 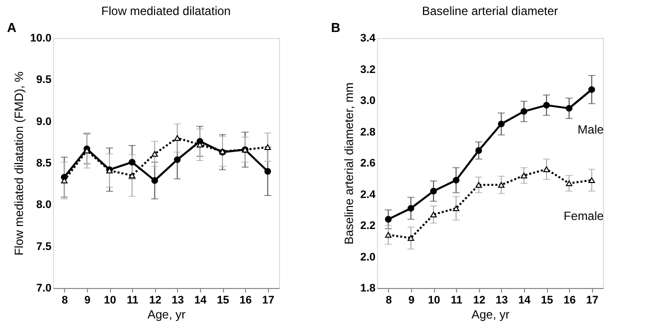 What do you see at coordinates (44, 80) in the screenshot?
I see `y-tick-label: 9.5` at bounding box center [44, 80].